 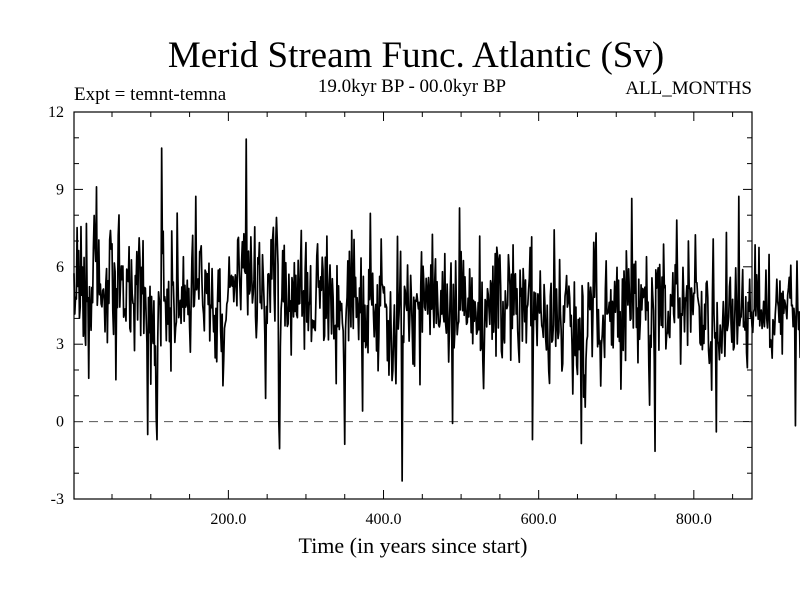 What do you see at coordinates (60, 267) in the screenshot?
I see `y-tick-label: 6` at bounding box center [60, 267].